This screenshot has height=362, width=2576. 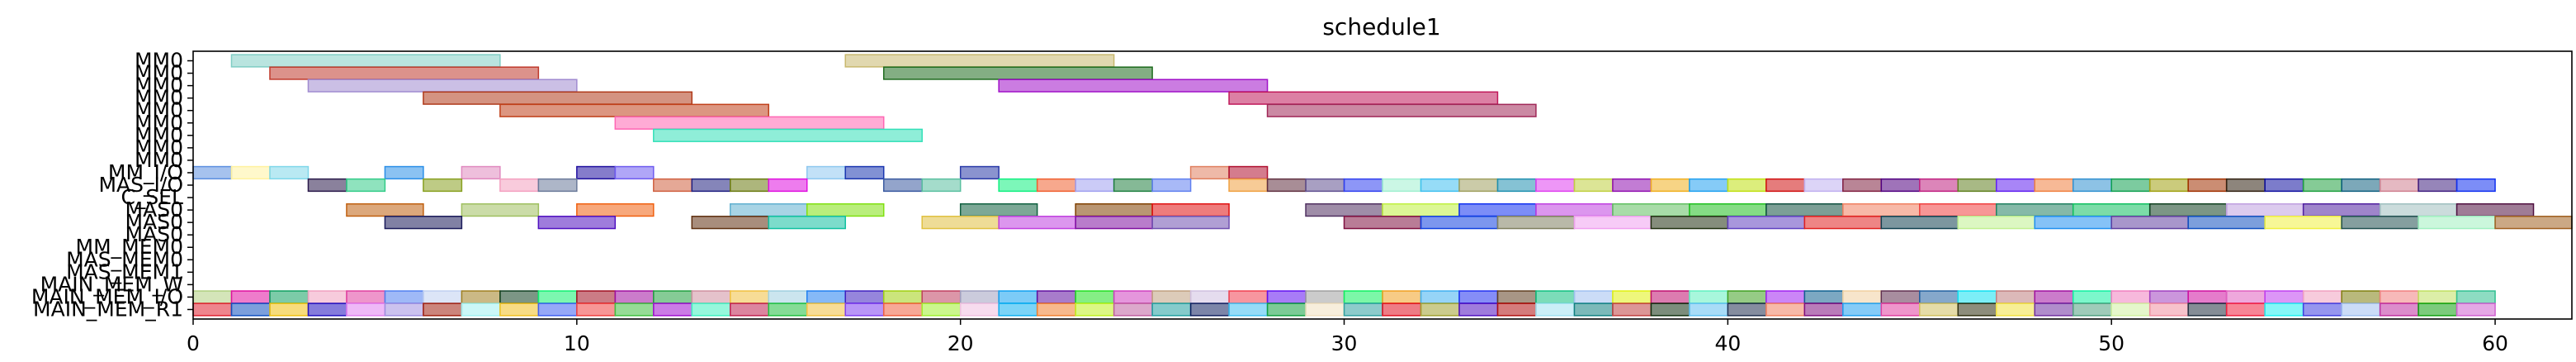 What do you see at coordinates (1381, 26) in the screenshot?
I see `chart-title: schedule1` at bounding box center [1381, 26].